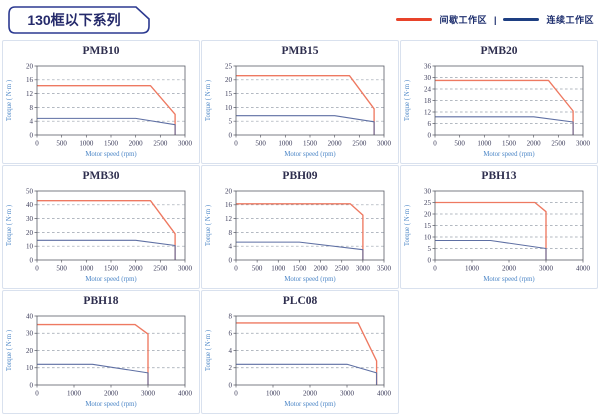 The width and height of the screenshot is (600, 414). What do you see at coordinates (300, 51) in the screenshot?
I see `chart-title: PMB15` at bounding box center [300, 51].